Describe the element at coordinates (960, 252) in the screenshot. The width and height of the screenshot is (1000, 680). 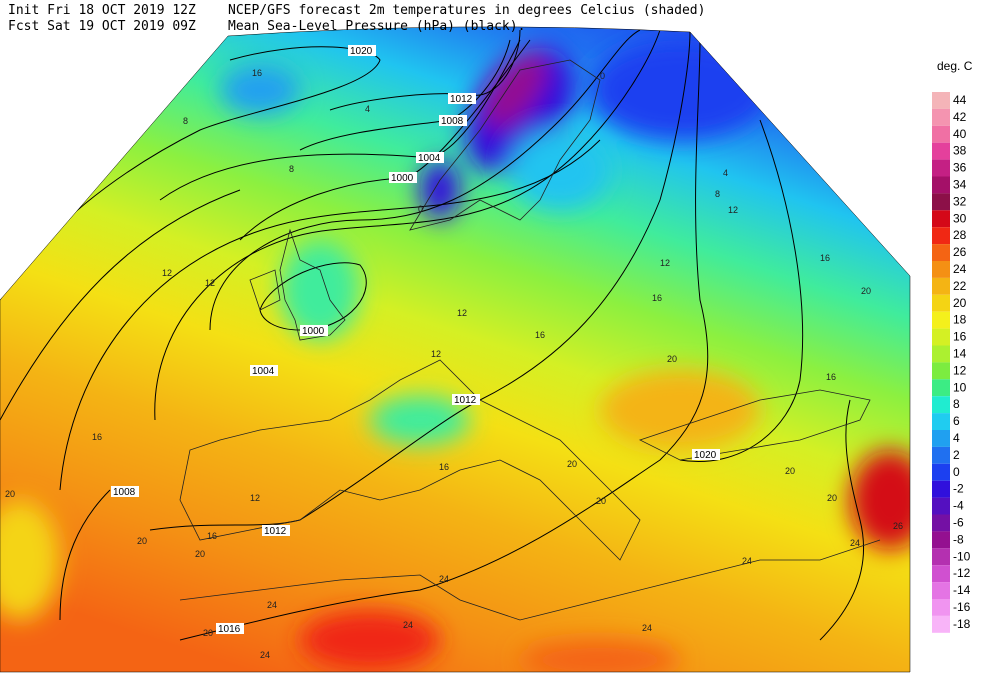
I see `colorbar-label: 26` at that location.